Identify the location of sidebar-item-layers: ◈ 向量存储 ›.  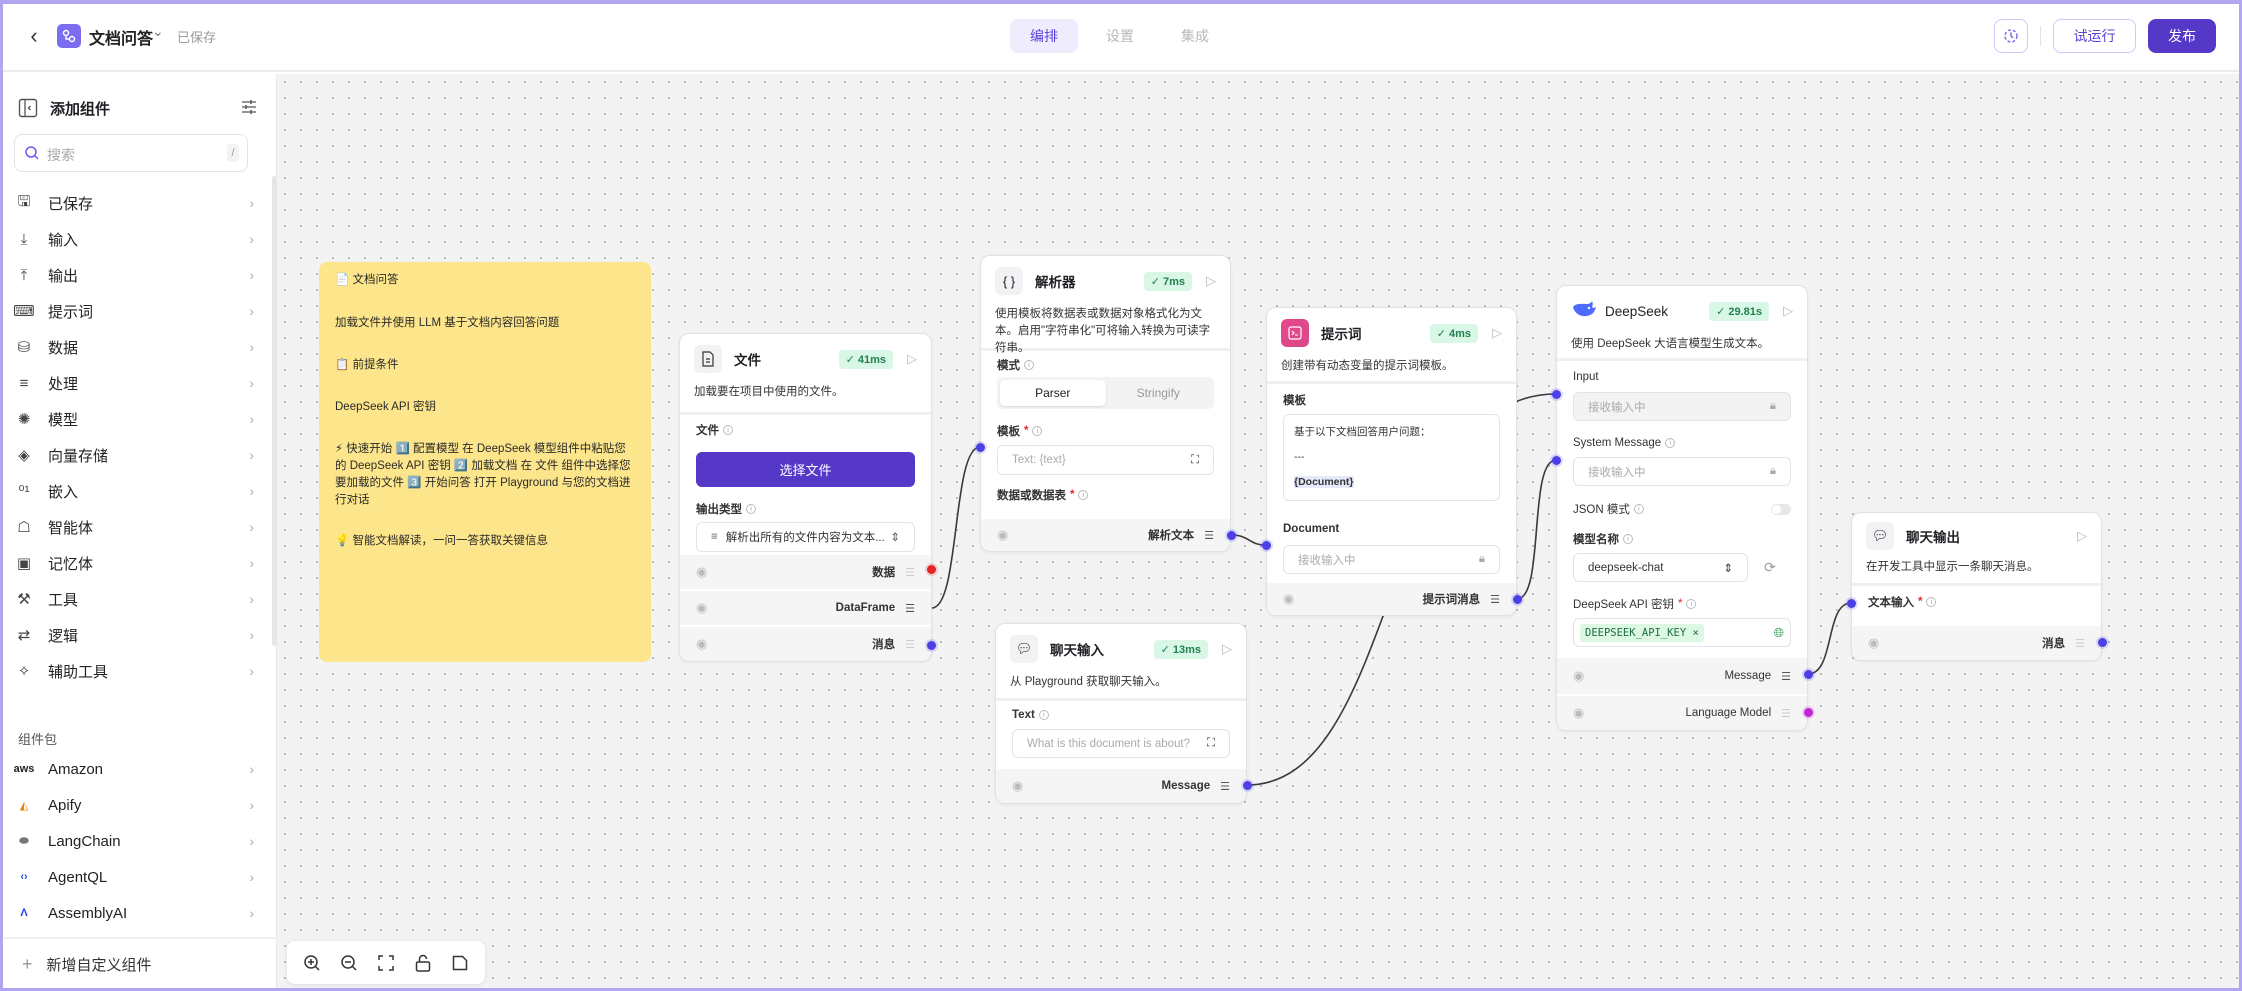
(134, 455).